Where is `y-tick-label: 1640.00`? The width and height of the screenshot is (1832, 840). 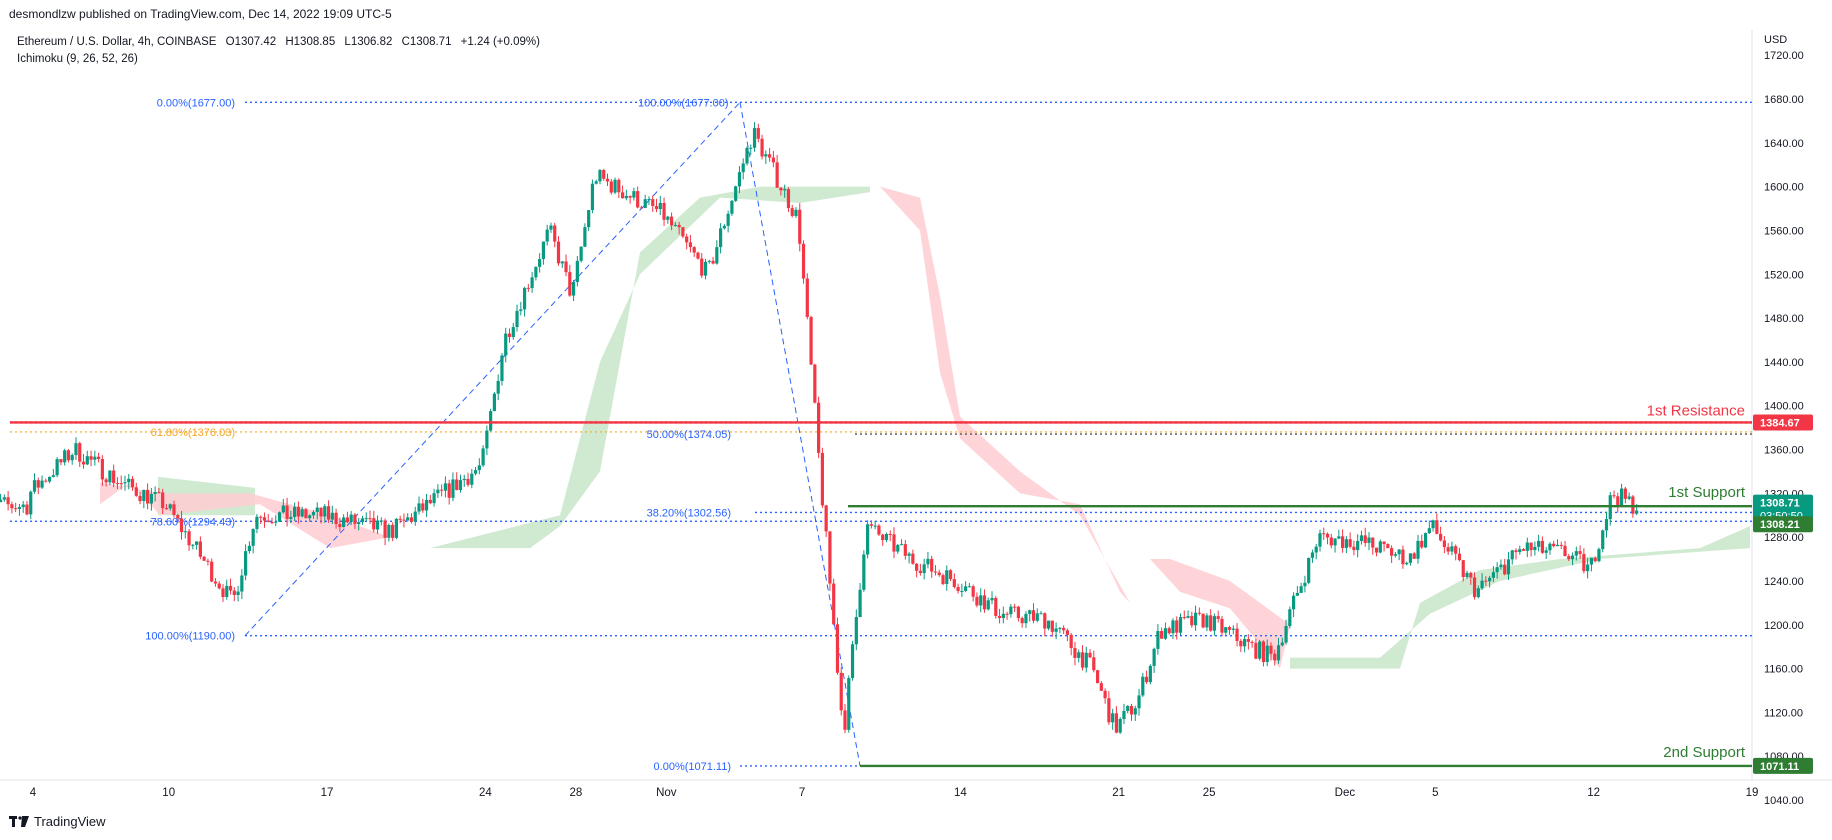 y-tick-label: 1640.00 is located at coordinates (1784, 144).